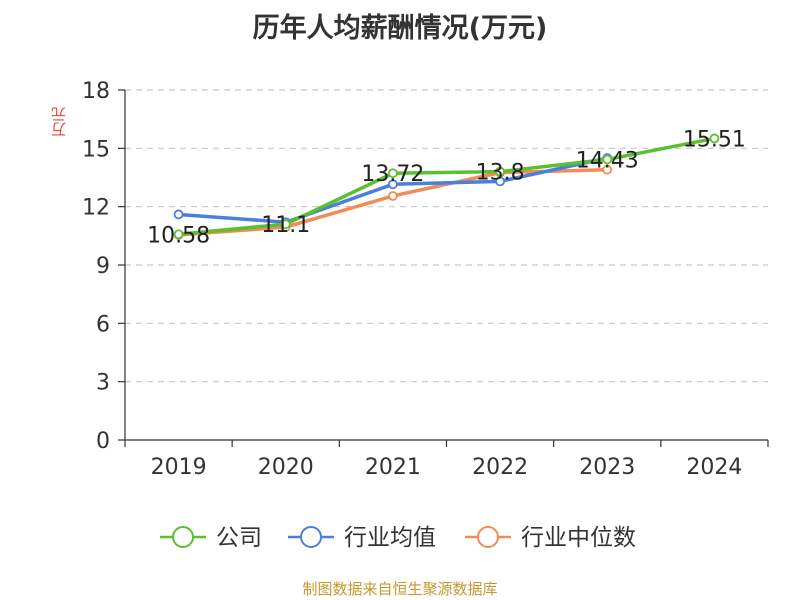 This screenshot has height=600, width=800. I want to click on y-tick-label: 6, so click(103, 324).